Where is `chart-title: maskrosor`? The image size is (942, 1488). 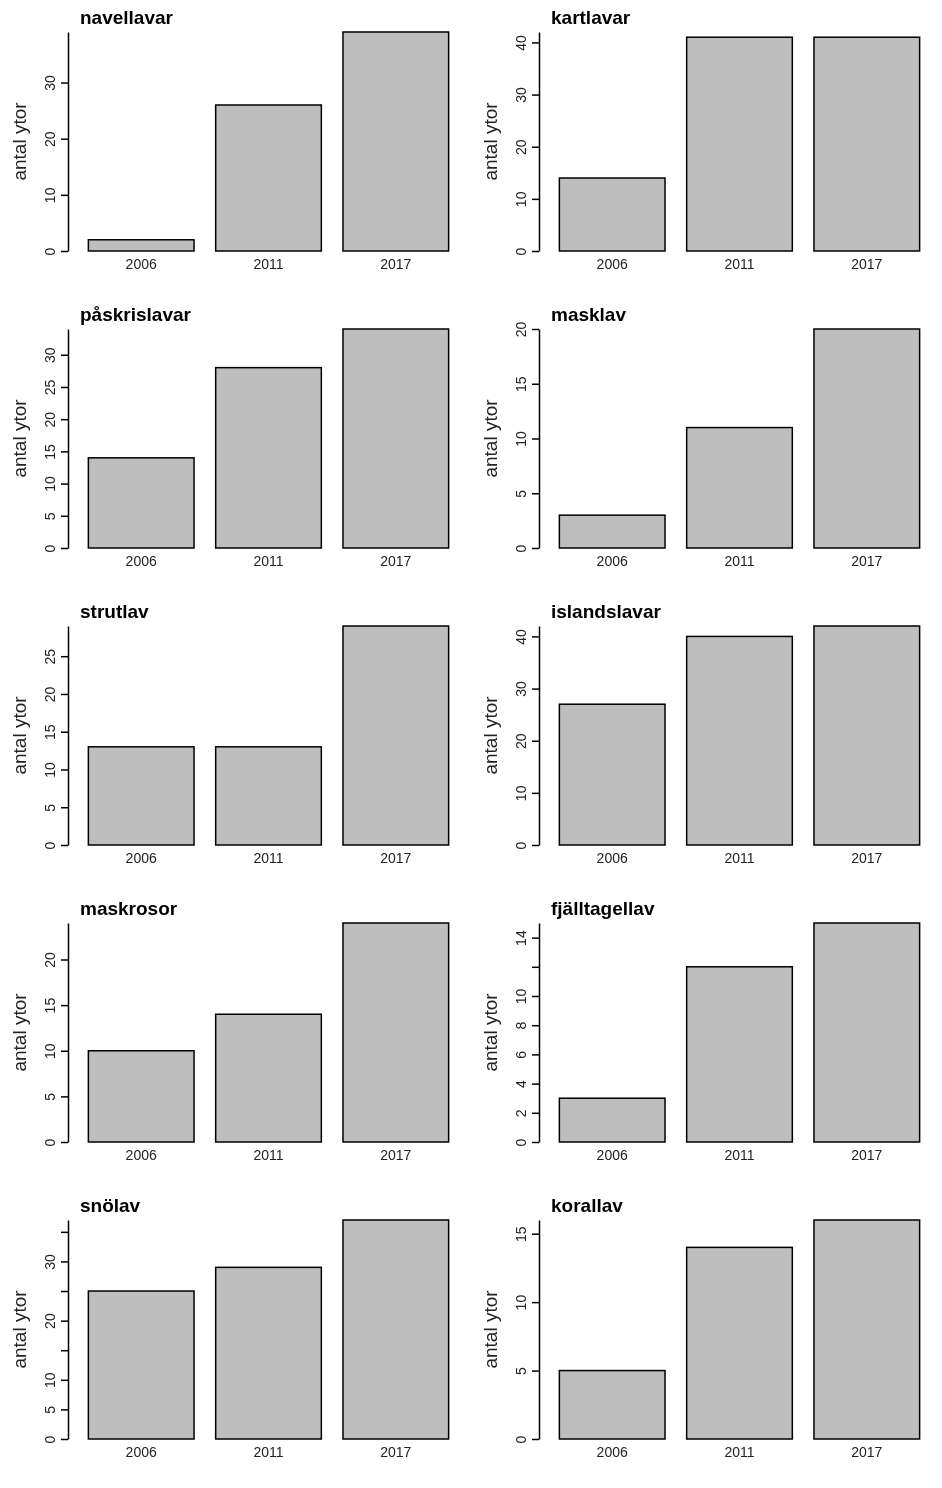 chart-title: maskrosor is located at coordinates (129, 908).